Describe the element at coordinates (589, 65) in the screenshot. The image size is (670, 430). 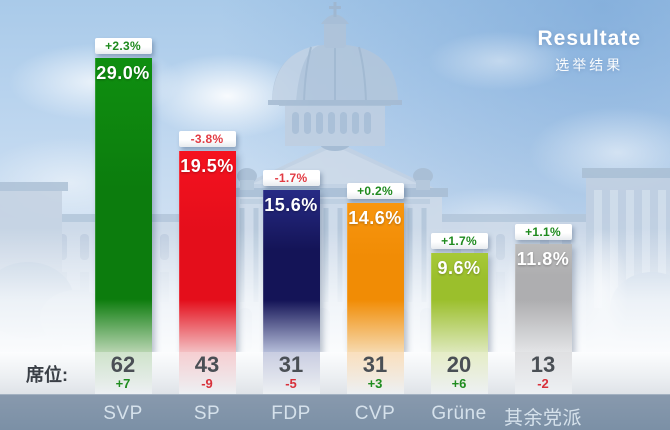
I see `title-sub: 选举结果` at that location.